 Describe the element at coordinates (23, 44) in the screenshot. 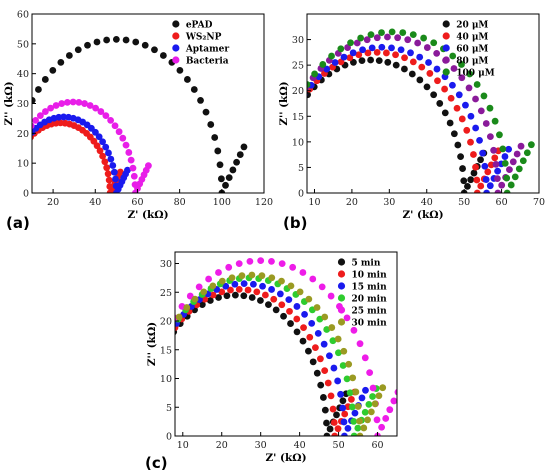

I see `y-tick-label: 50` at that location.